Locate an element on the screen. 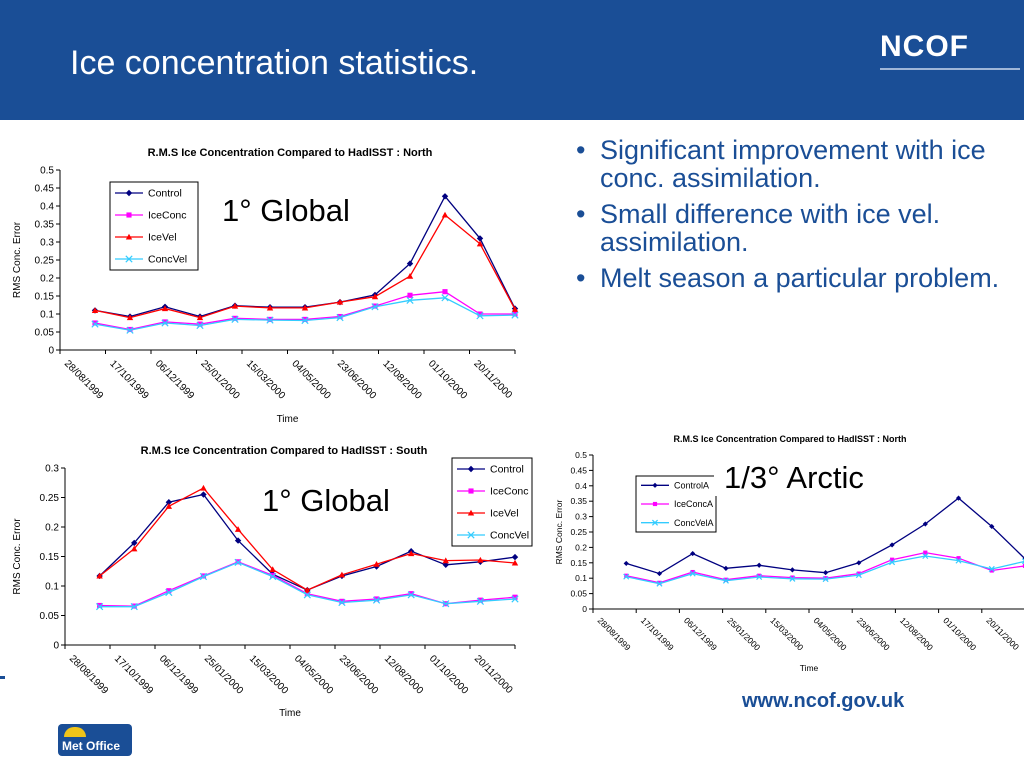 The image size is (1024, 768). legend-label: Control is located at coordinates (507, 470).